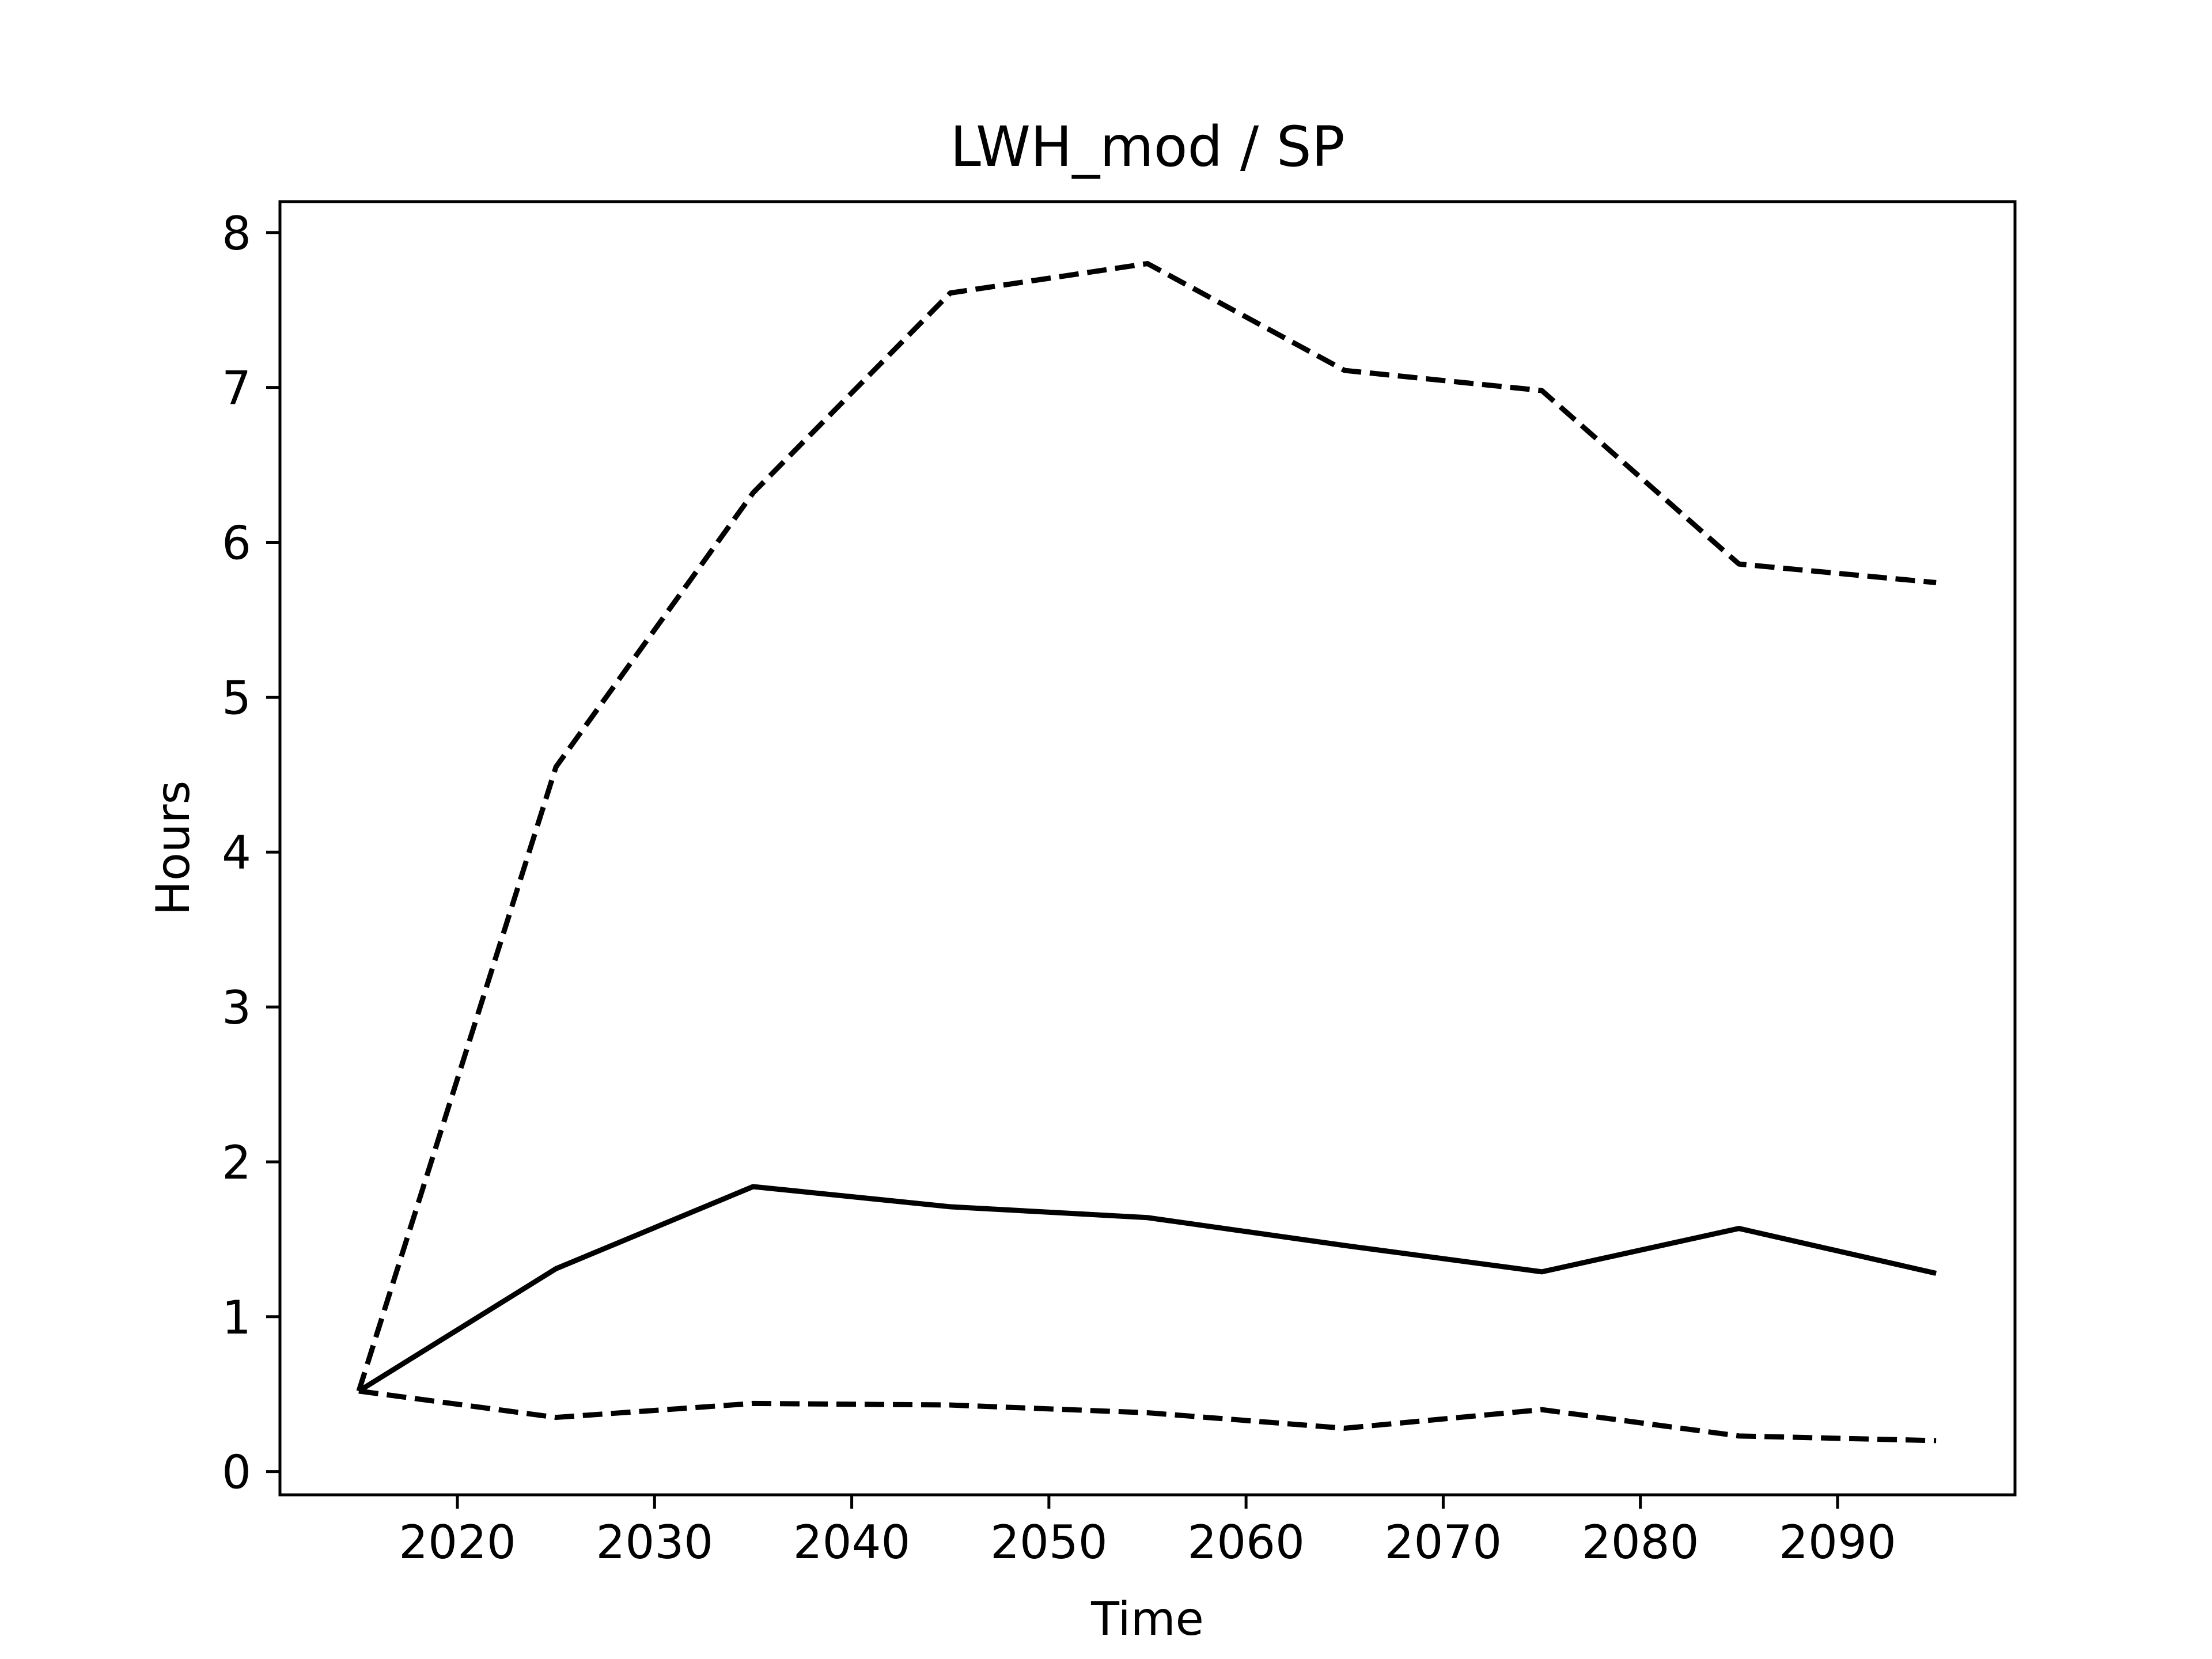 This screenshot has height=1659, width=2212. What do you see at coordinates (236, 698) in the screenshot?
I see `y-tick-label: 5` at bounding box center [236, 698].